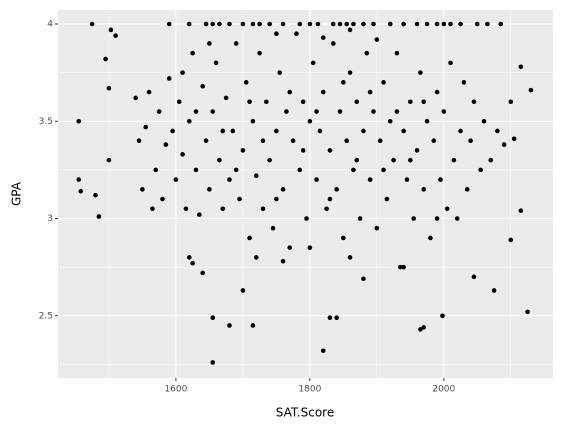  I want to click on x-tick-label: 1800, so click(309, 390).